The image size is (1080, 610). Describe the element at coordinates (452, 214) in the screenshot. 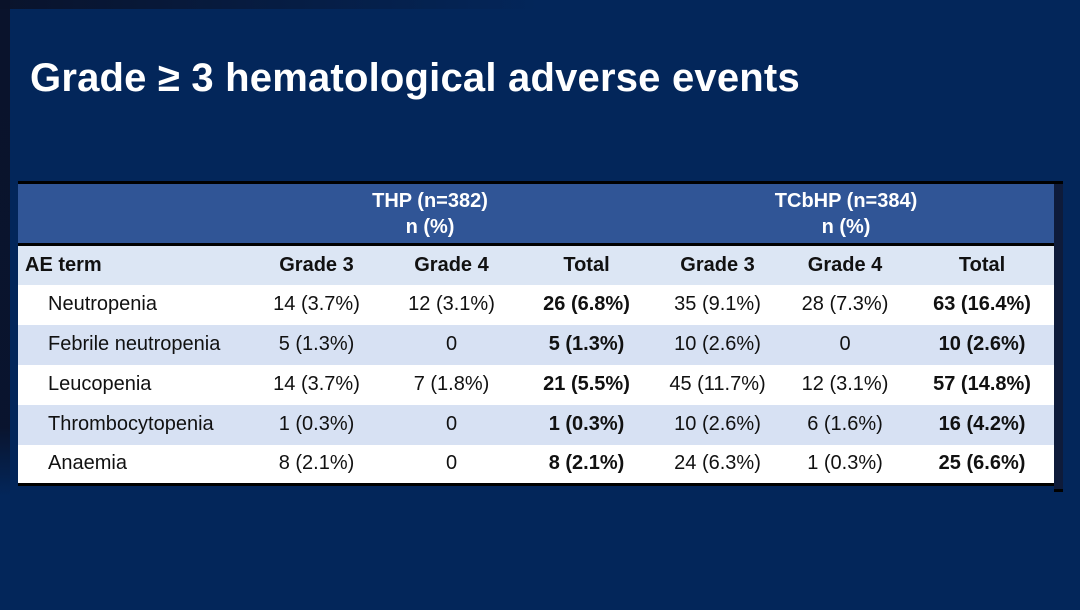

I see `group-header-thp: THP (n=382) n (%)` at that location.